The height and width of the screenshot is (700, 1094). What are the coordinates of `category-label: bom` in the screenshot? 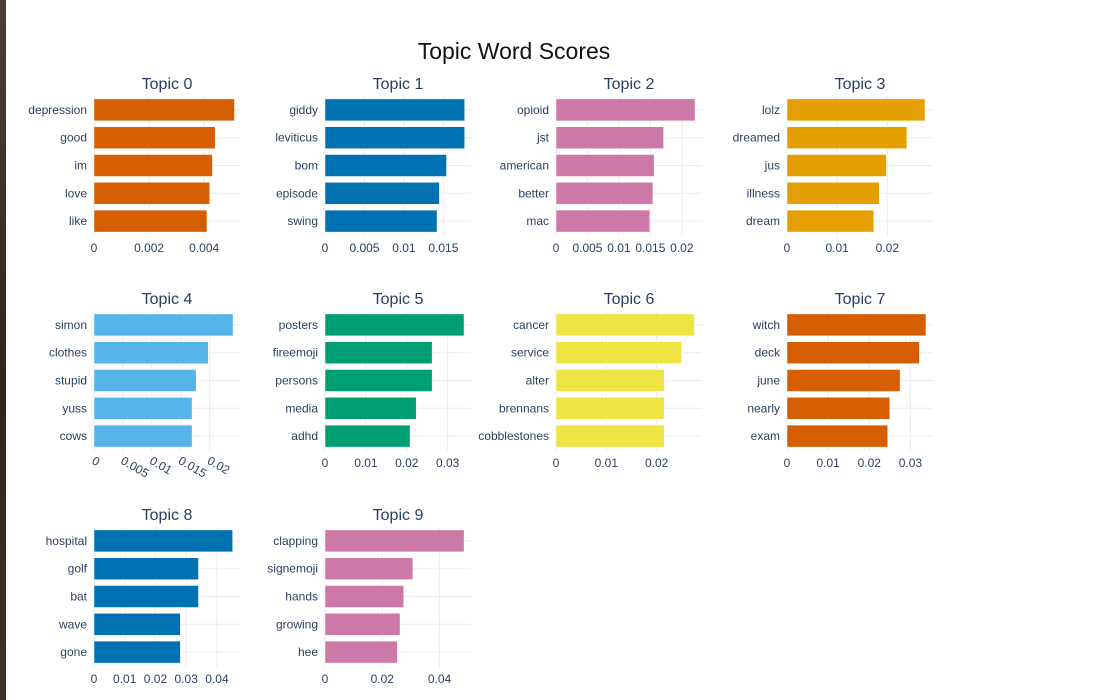 It's located at (306, 166).